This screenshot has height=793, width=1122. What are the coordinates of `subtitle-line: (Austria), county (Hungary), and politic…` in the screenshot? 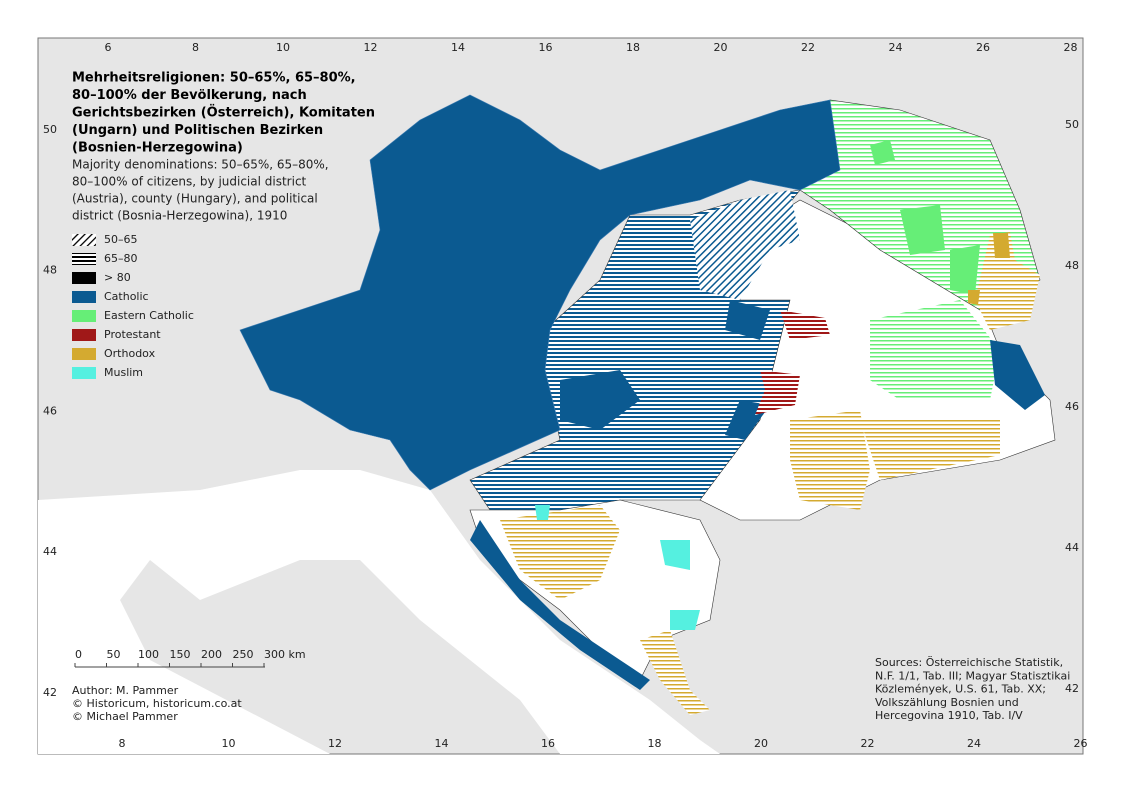 It's located at (195, 199).